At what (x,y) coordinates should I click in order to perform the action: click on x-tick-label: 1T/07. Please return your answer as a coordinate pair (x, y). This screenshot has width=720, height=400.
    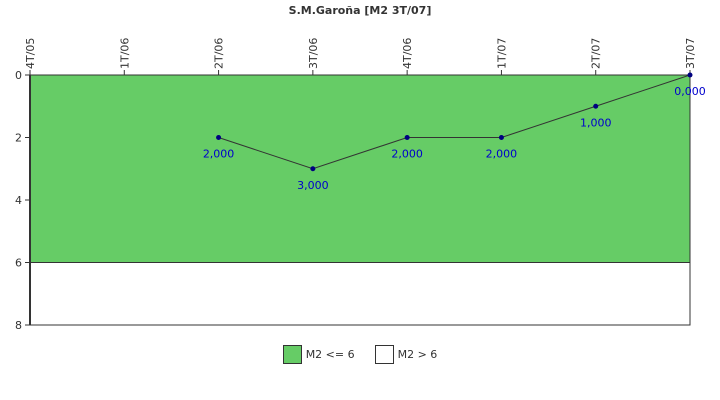
    Looking at the image, I should click on (501, 53).